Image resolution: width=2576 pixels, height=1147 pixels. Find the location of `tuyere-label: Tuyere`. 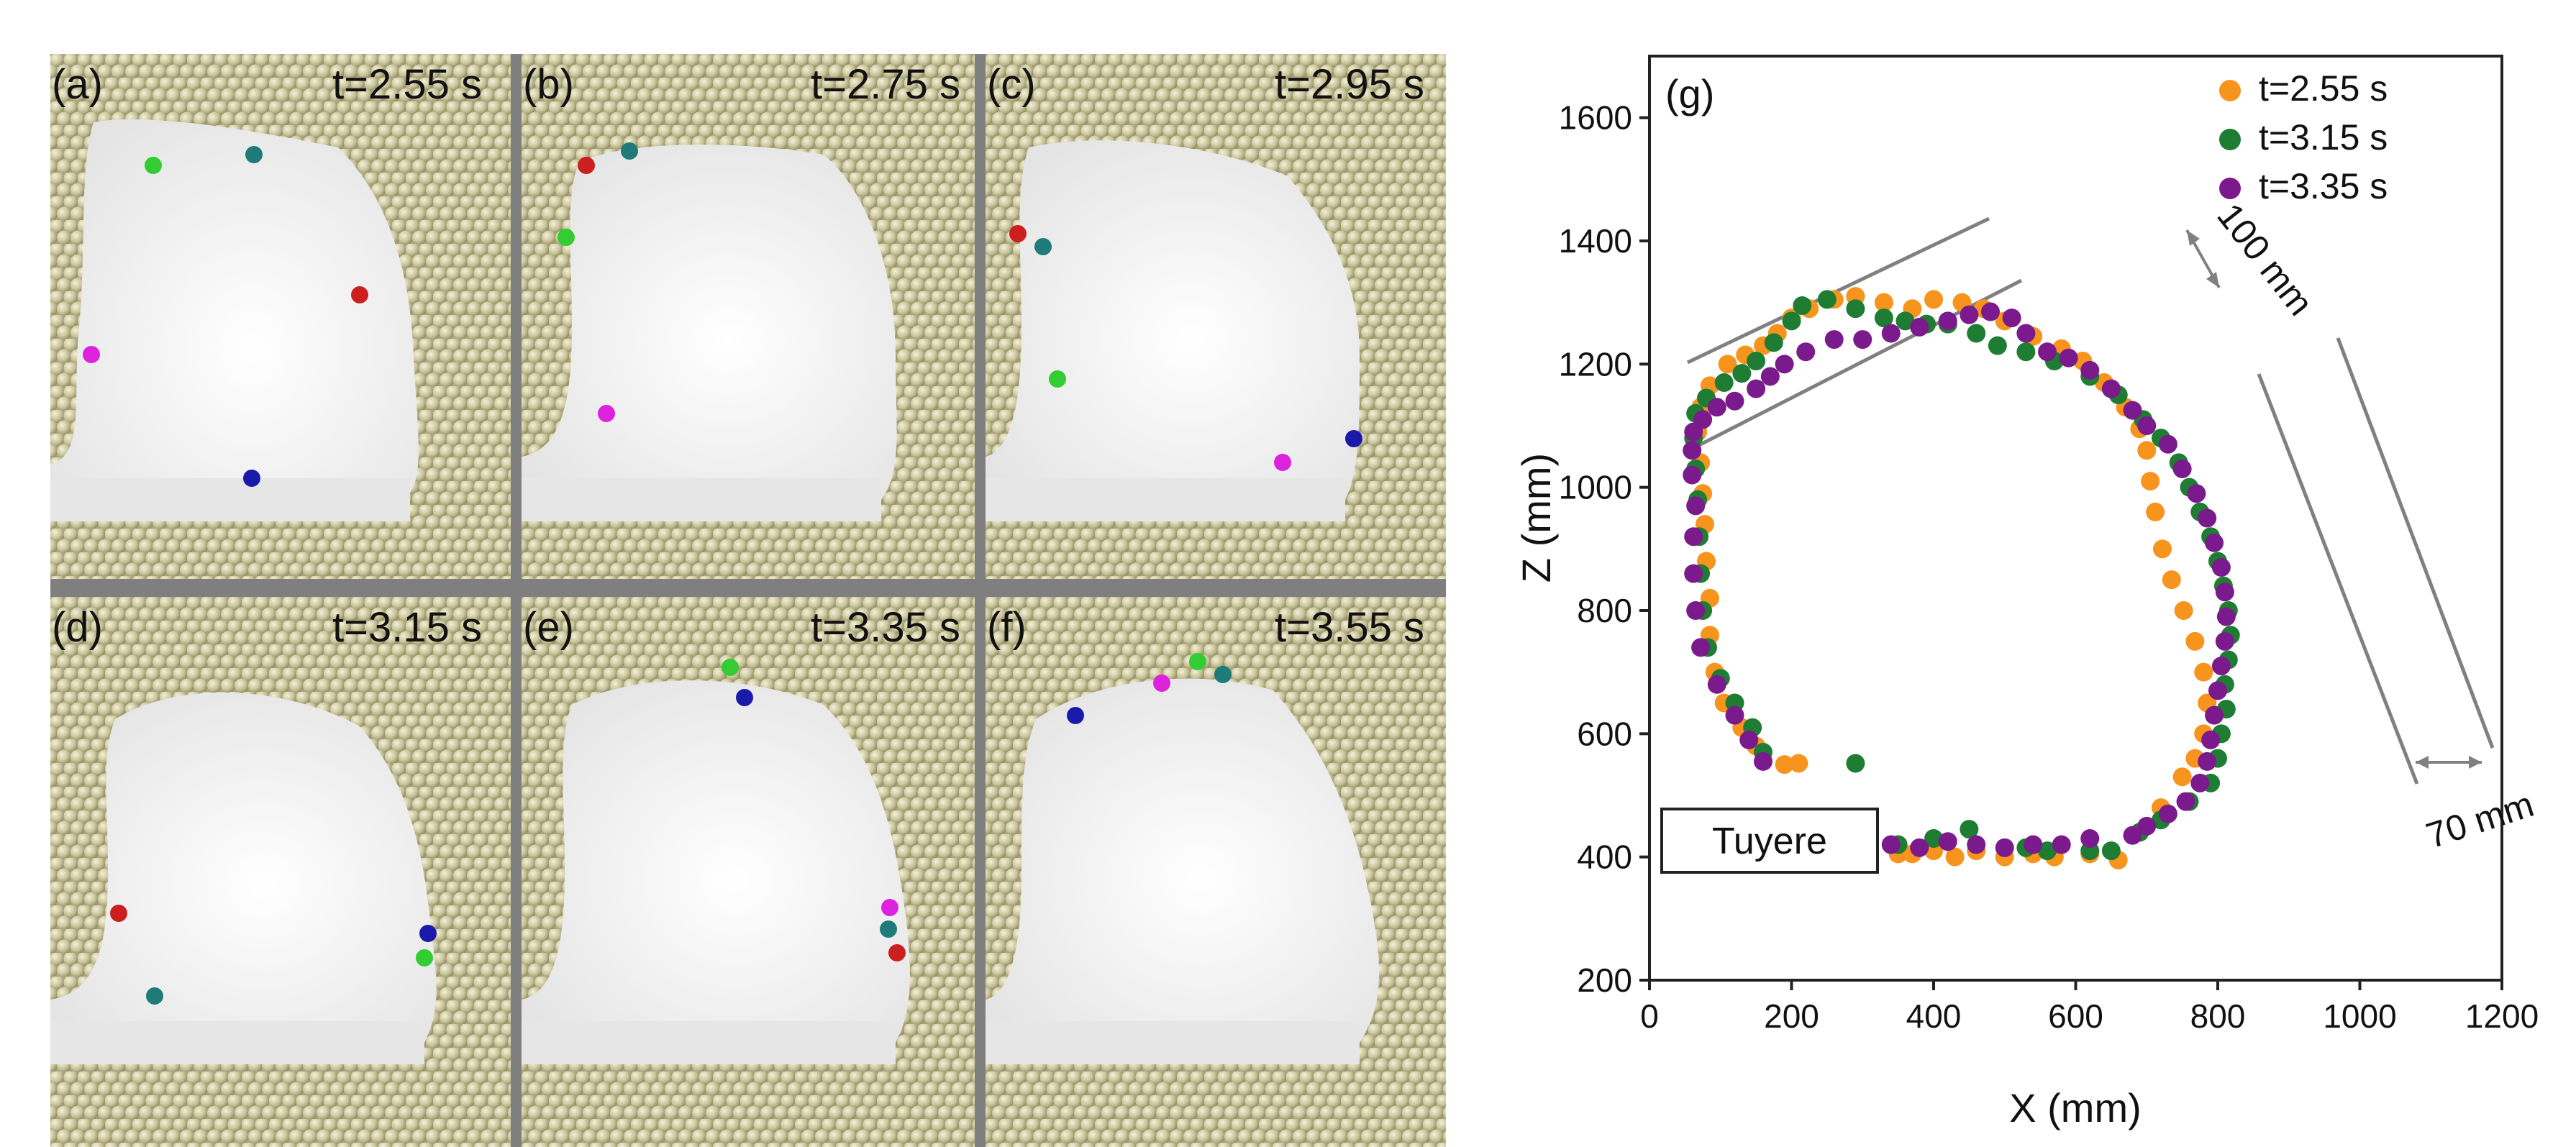

tuyere-label: Tuyere is located at coordinates (1770, 841).